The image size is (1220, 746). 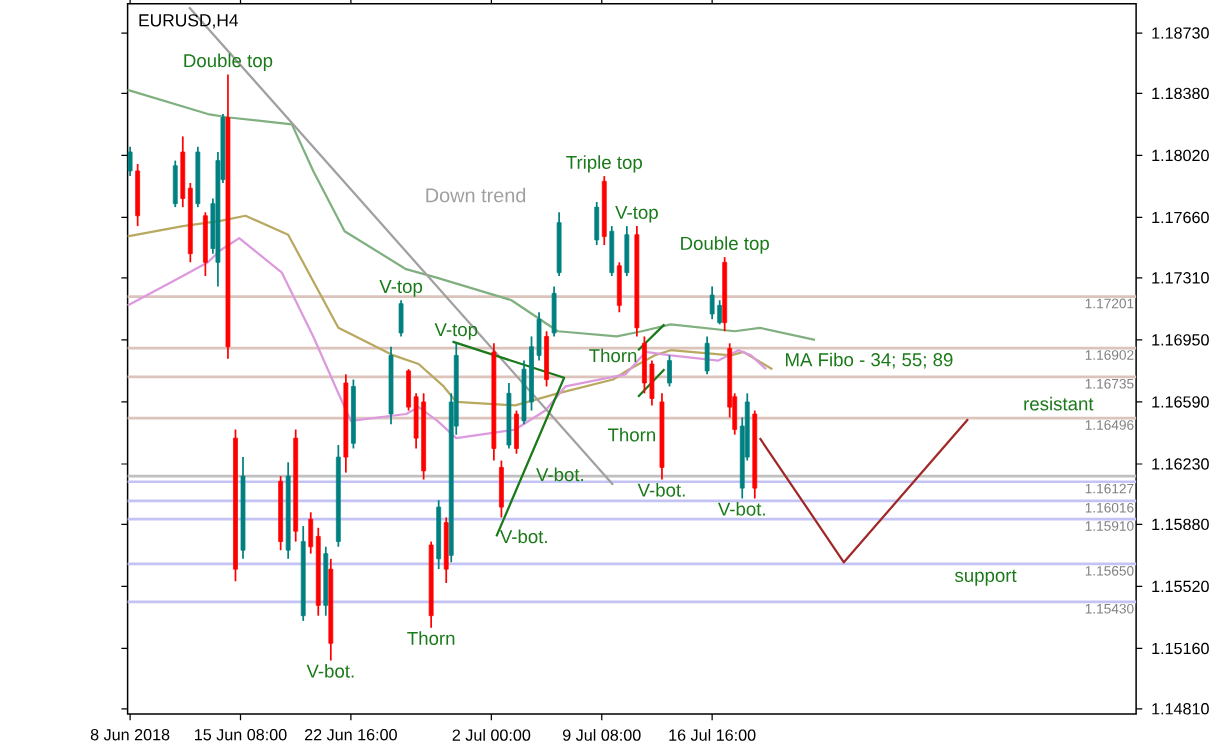 What do you see at coordinates (1180, 709) in the screenshot?
I see `y-tick-label: 1.14810` at bounding box center [1180, 709].